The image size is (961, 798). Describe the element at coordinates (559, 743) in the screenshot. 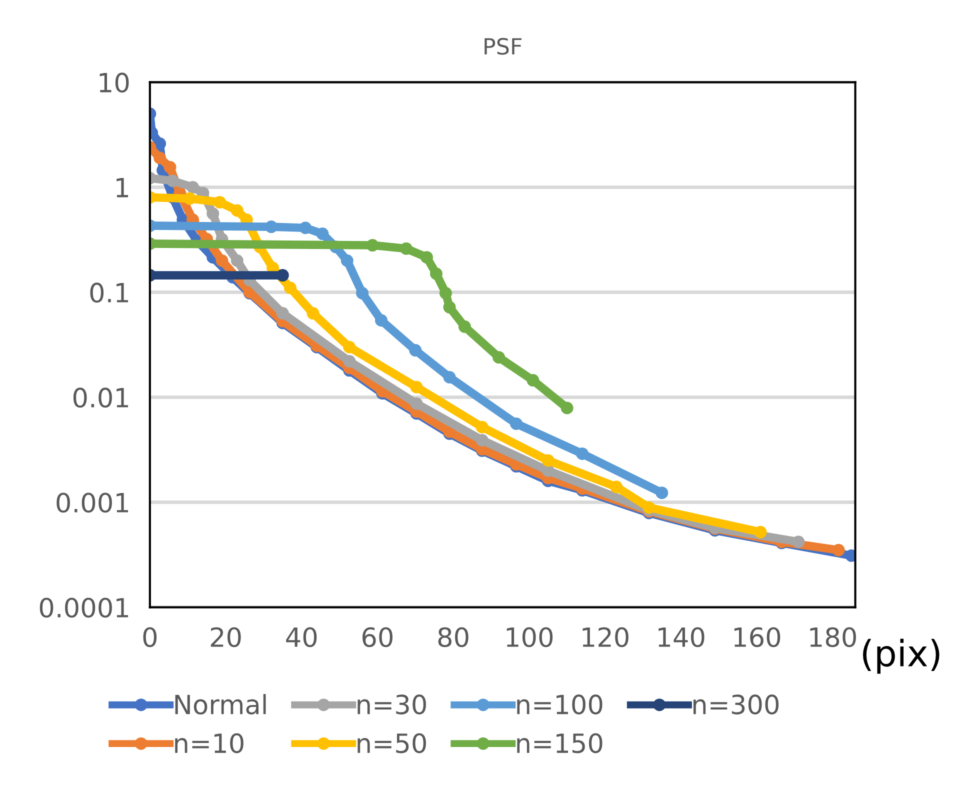

I see `legend-label: n=150` at that location.